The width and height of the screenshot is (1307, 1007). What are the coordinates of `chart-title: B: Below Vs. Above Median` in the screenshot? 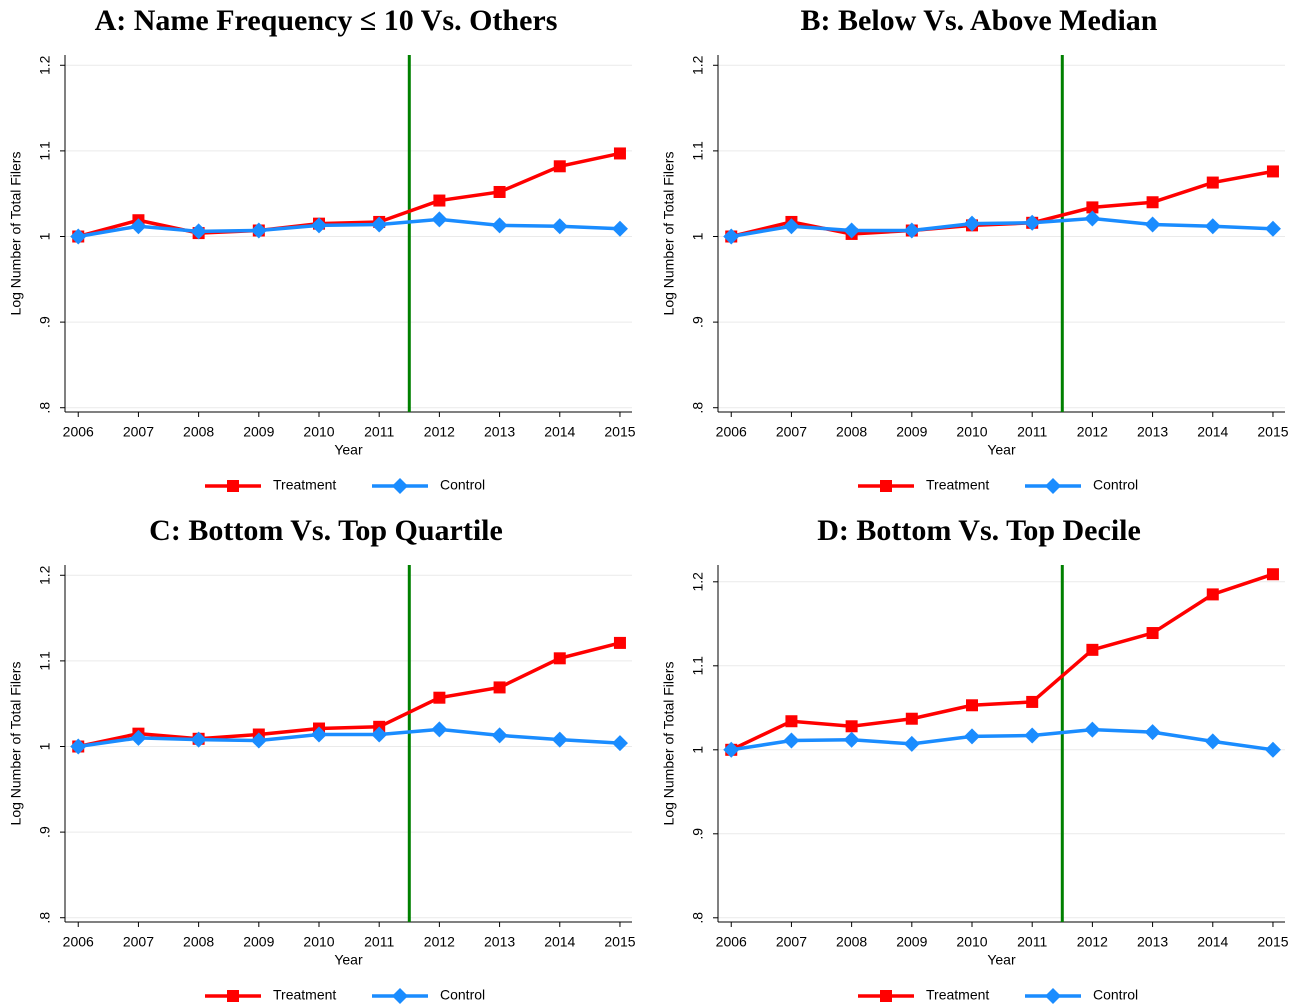 It's located at (979, 20).